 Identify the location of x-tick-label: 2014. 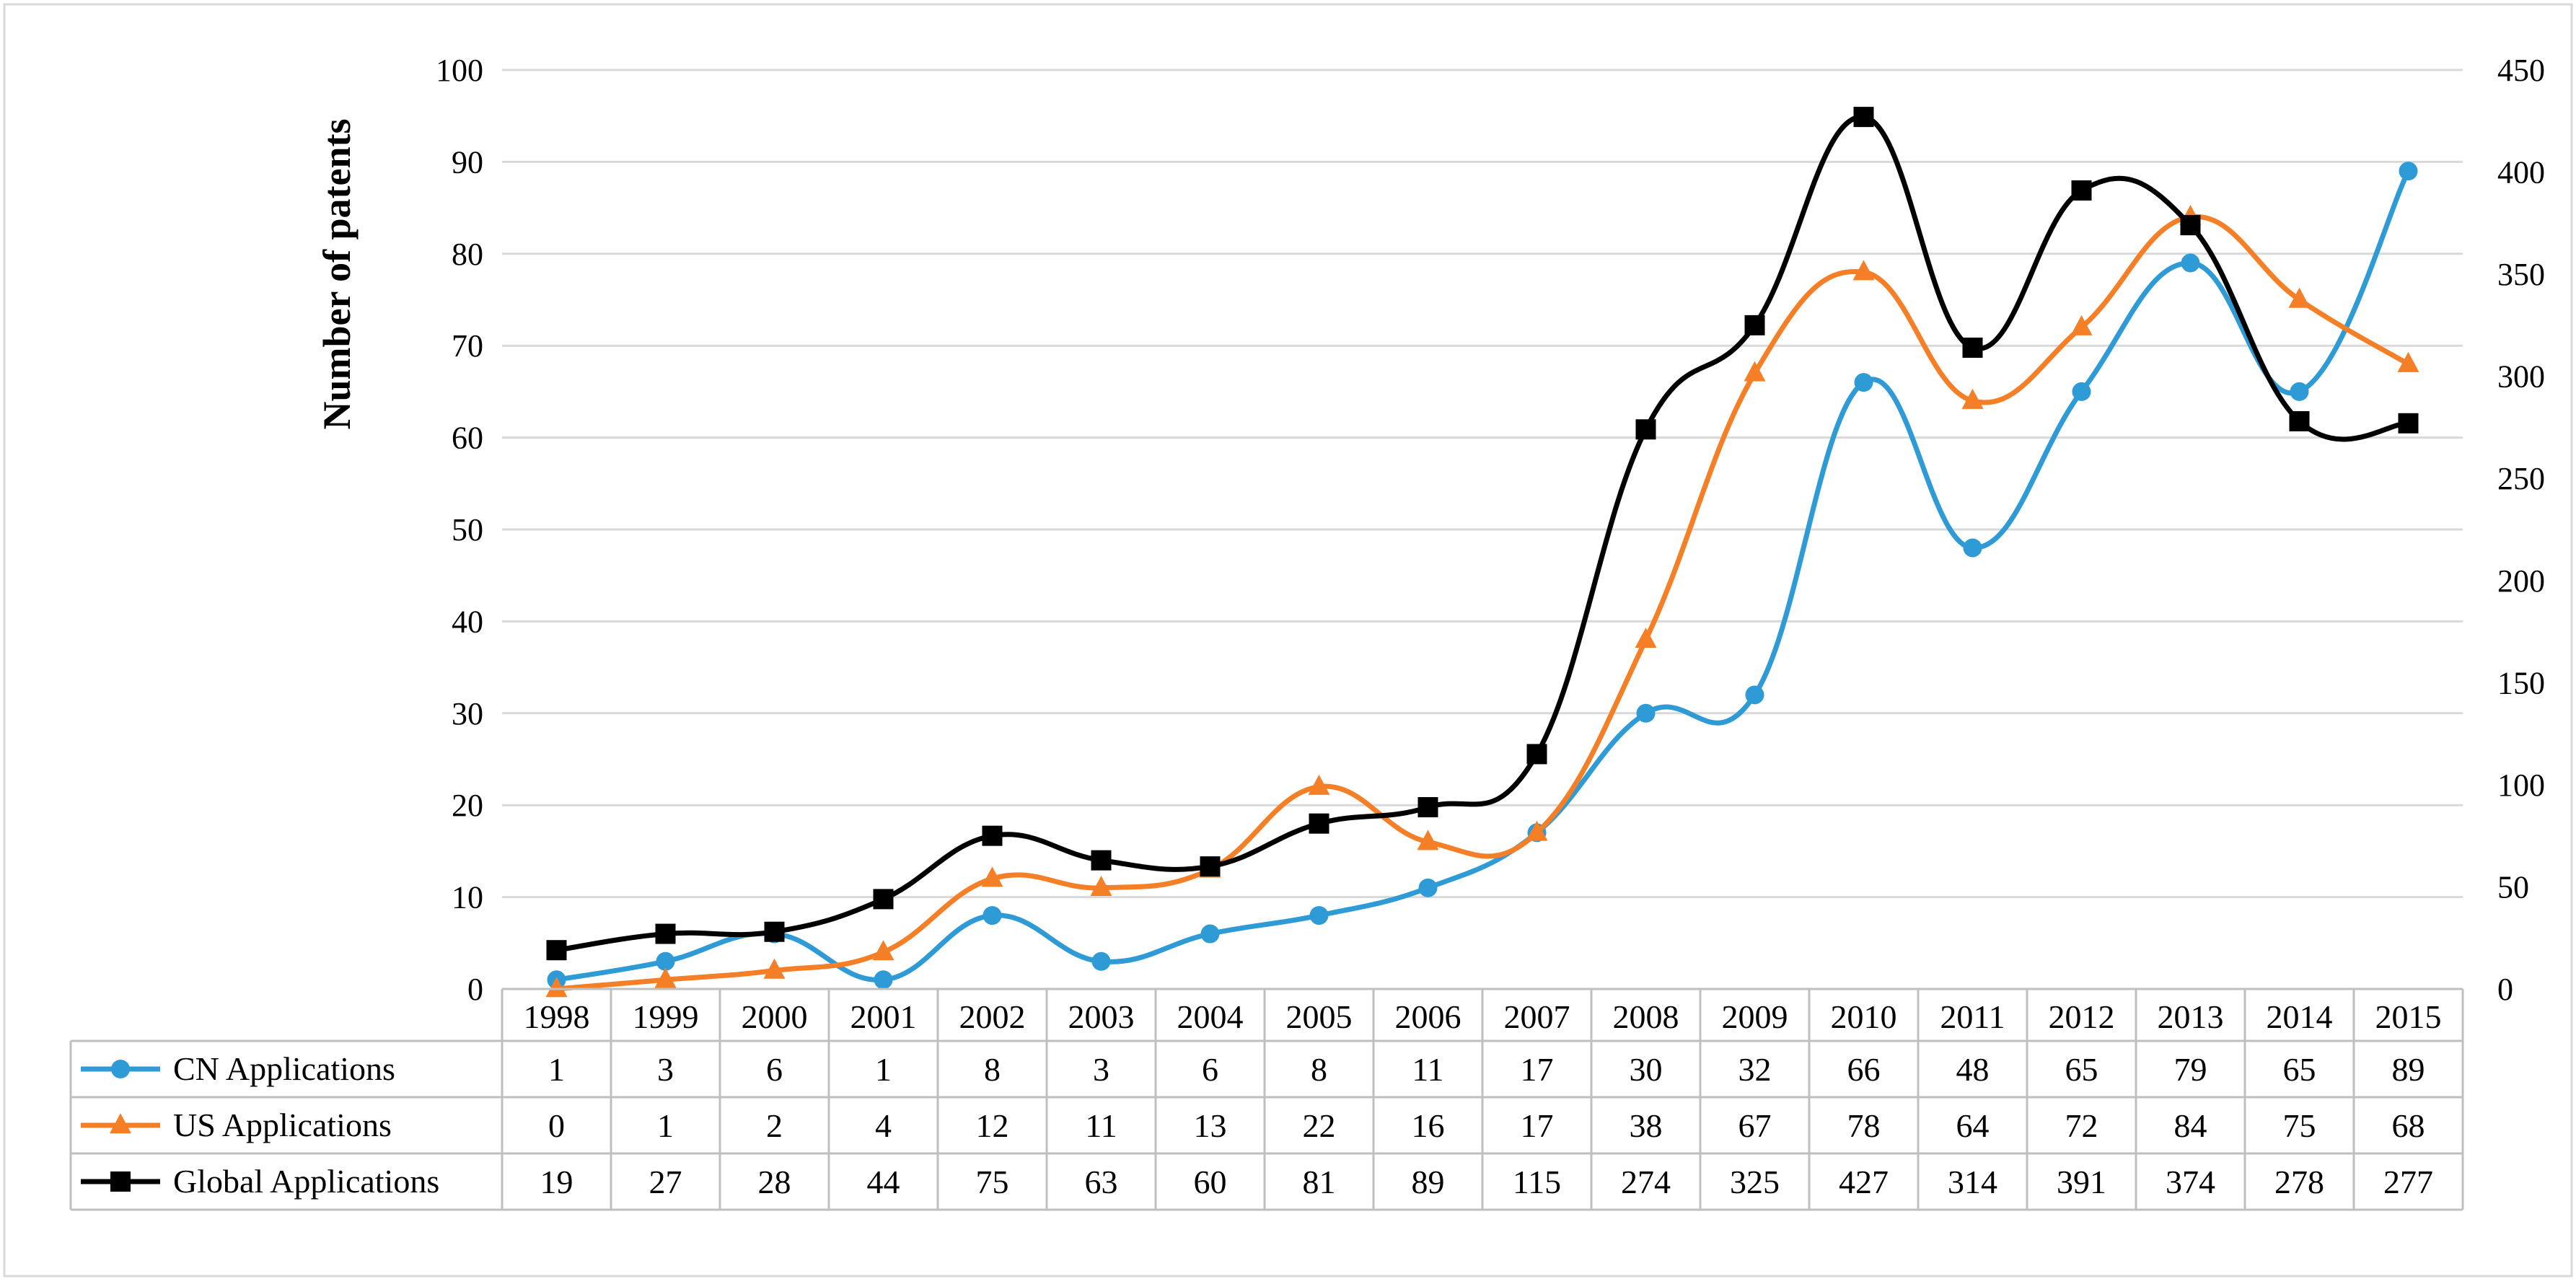
(2300, 1016).